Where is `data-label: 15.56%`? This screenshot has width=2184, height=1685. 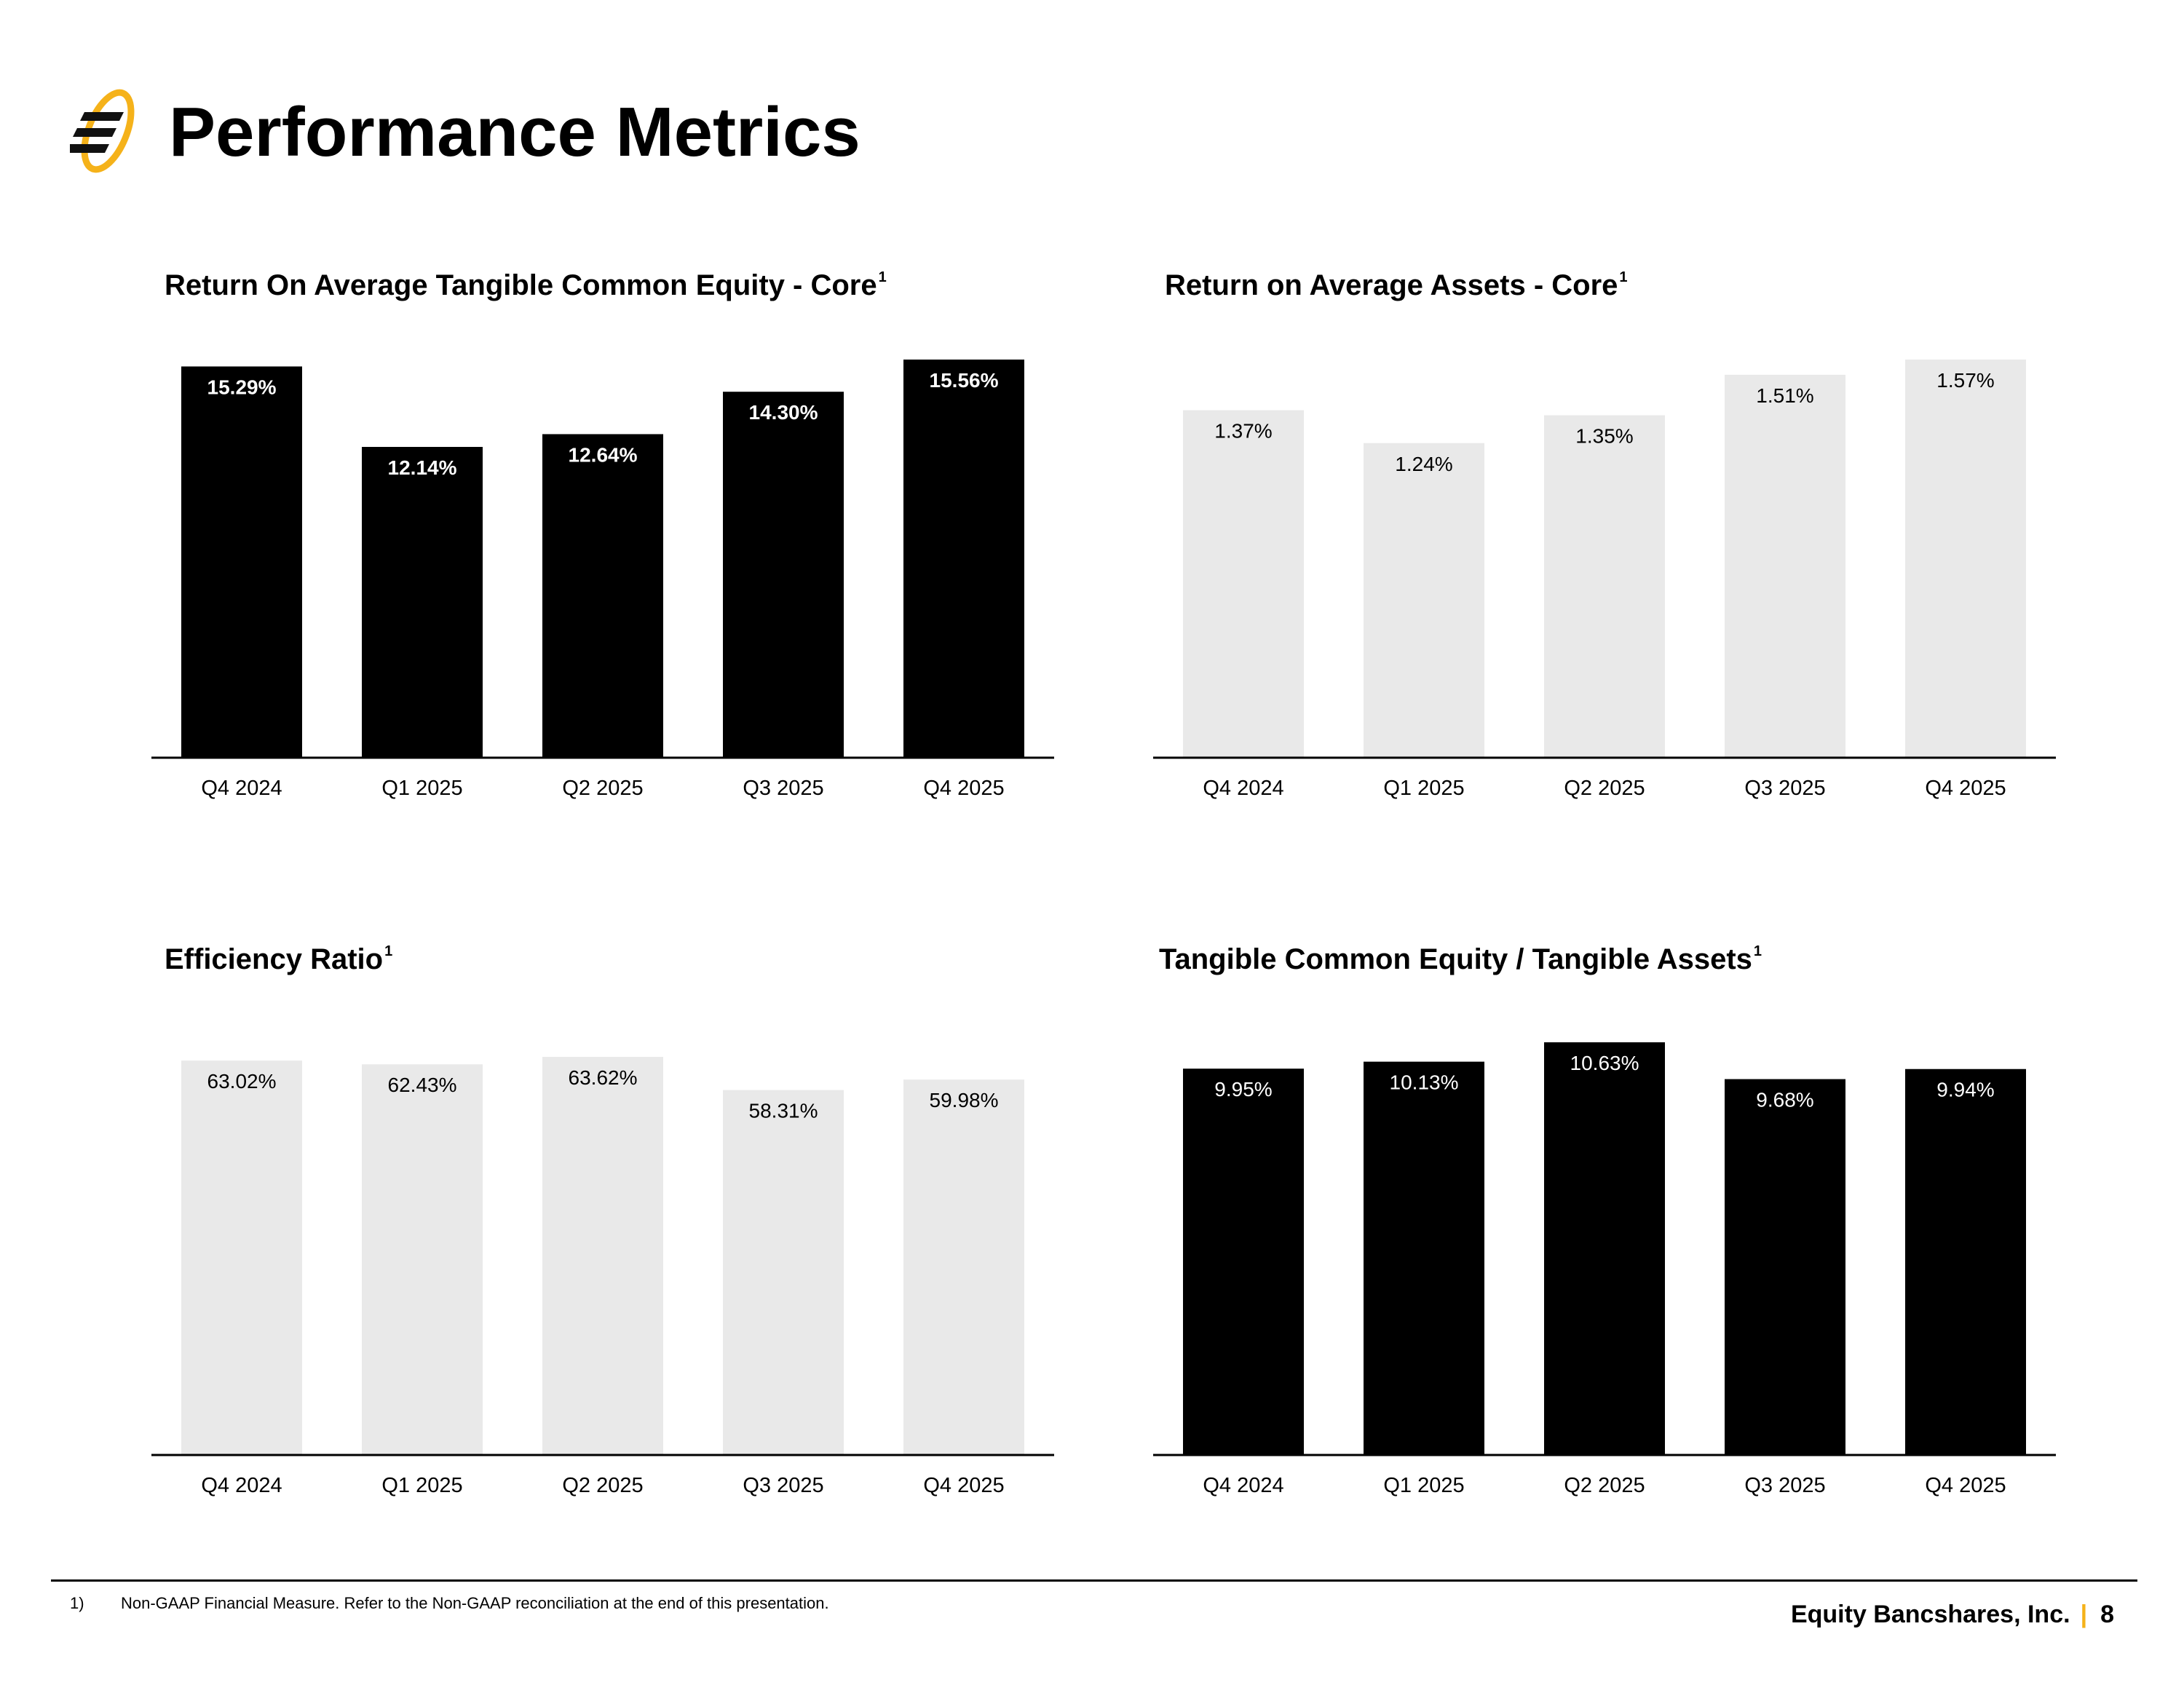 data-label: 15.56% is located at coordinates (964, 380).